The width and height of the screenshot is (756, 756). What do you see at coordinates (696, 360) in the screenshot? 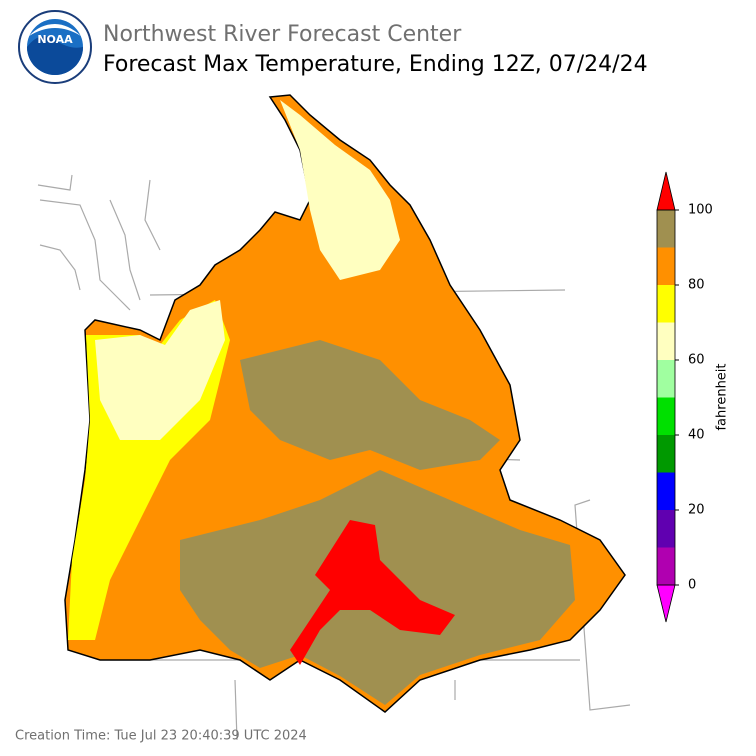
I see `colorbar-tick-label: 60` at bounding box center [696, 360].